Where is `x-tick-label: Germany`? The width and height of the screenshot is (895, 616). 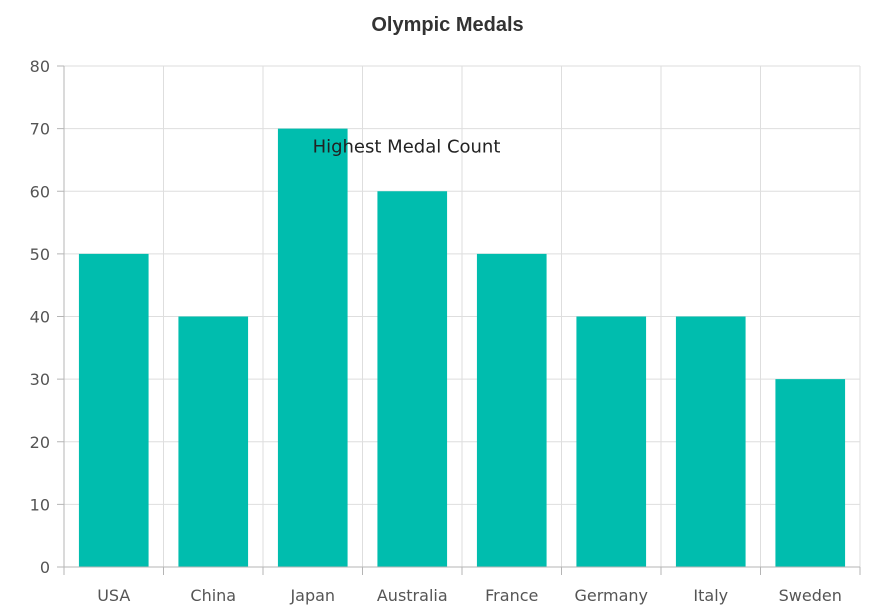
x-tick-label: Germany is located at coordinates (611, 595).